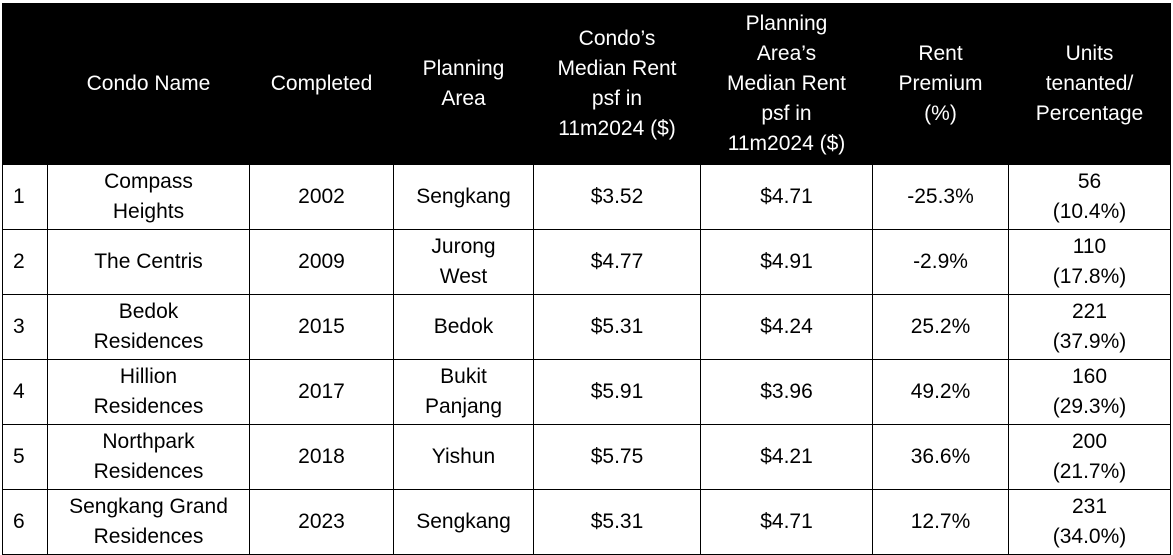 The height and width of the screenshot is (555, 1173). What do you see at coordinates (1089, 327) in the screenshot?
I see `units-tenanted-cell: 221 (37.9%)` at bounding box center [1089, 327].